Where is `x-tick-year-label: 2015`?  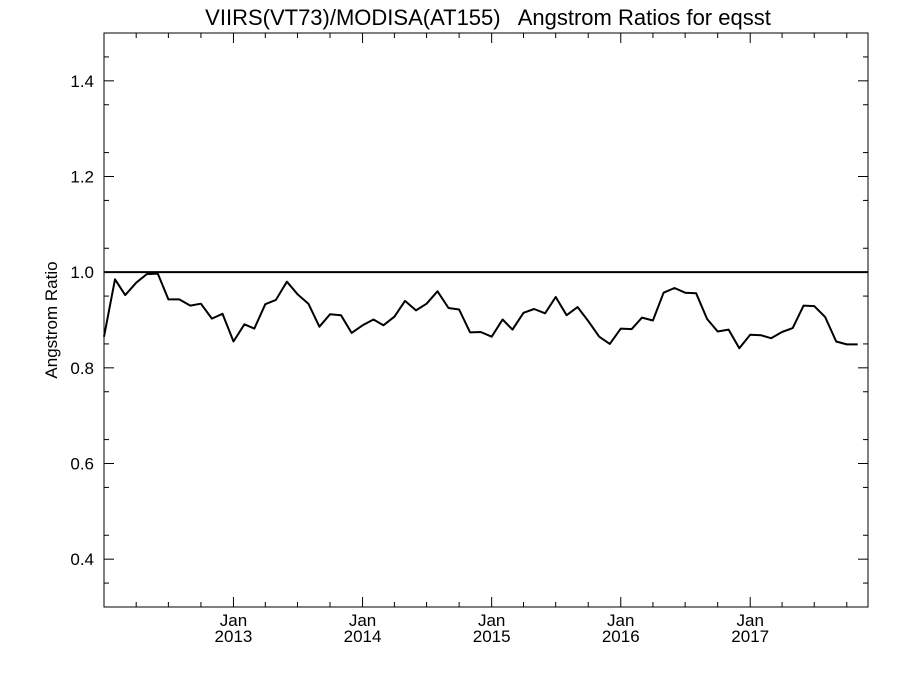 x-tick-year-label: 2015 is located at coordinates (492, 636).